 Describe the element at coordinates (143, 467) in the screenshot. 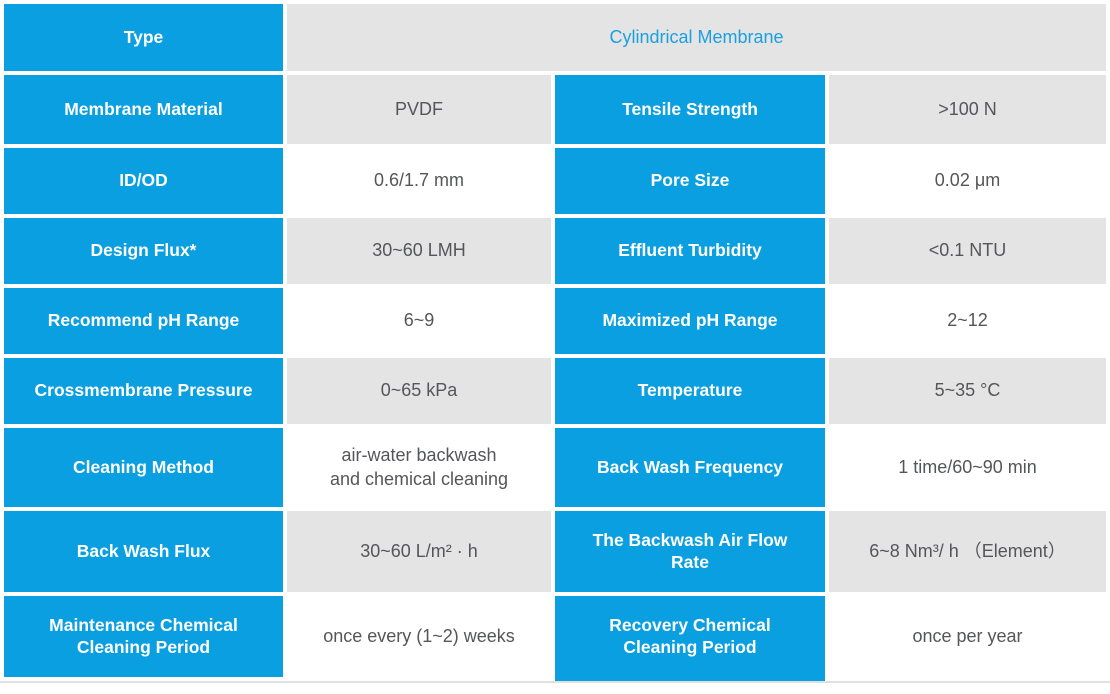

I see `cleaning-method-label-cell: Cleaning Method` at that location.